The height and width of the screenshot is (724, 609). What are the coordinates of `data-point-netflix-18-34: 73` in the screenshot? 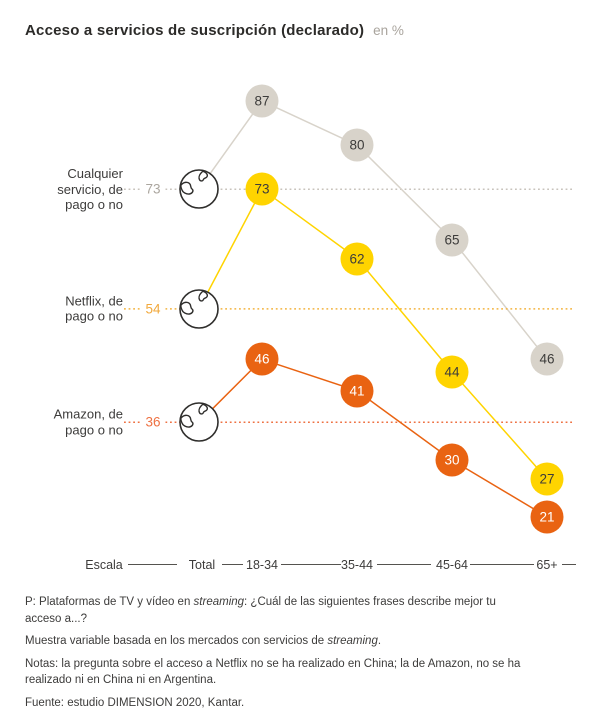 It's located at (262, 189).